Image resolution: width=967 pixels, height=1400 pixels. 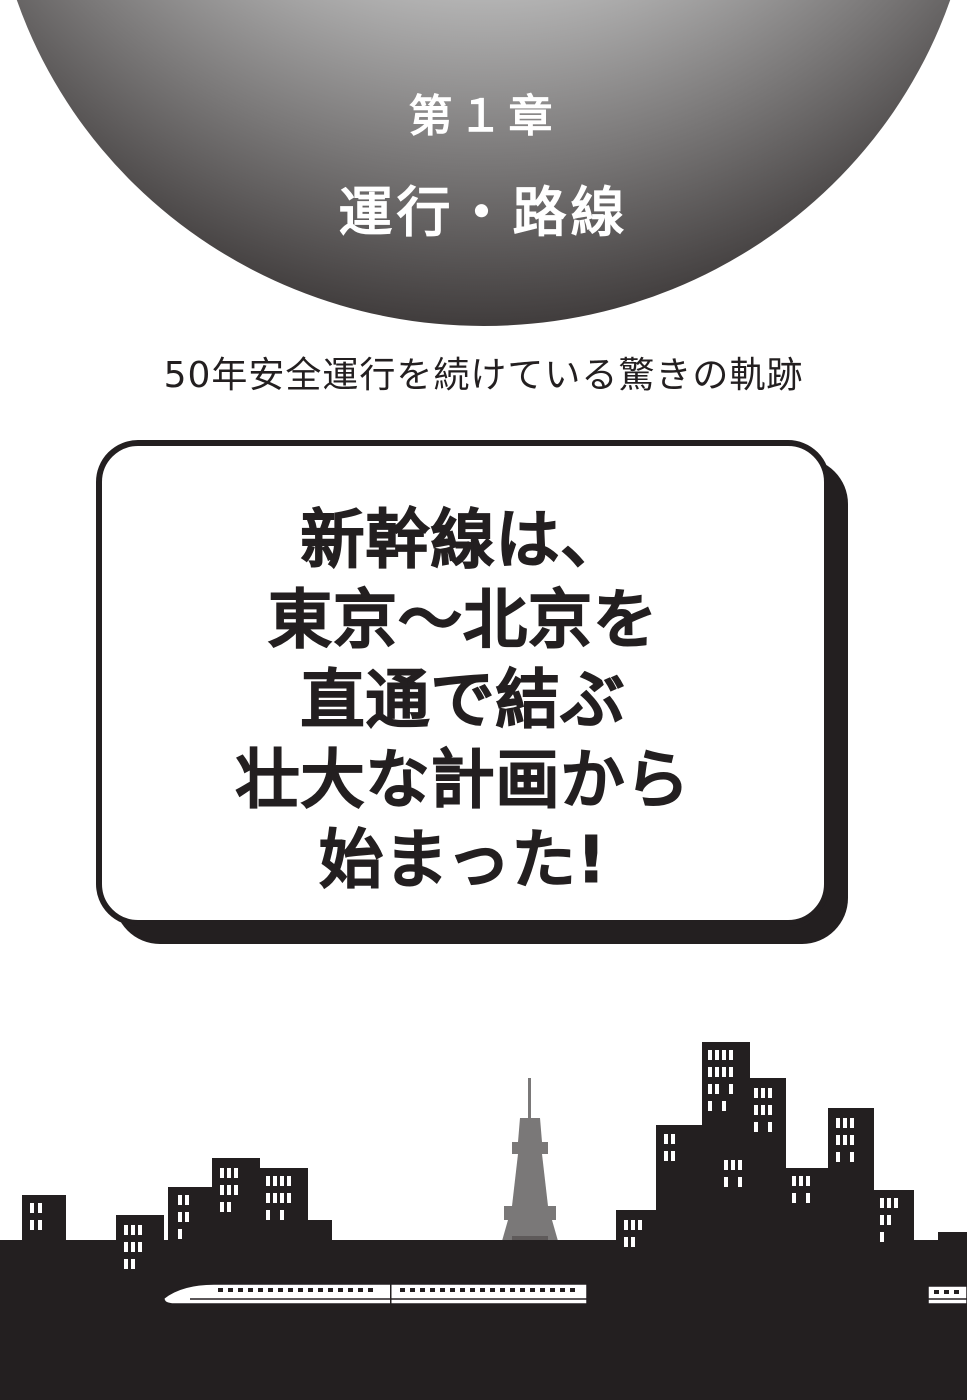 I want to click on building-windows, so click(x=464, y=1159).